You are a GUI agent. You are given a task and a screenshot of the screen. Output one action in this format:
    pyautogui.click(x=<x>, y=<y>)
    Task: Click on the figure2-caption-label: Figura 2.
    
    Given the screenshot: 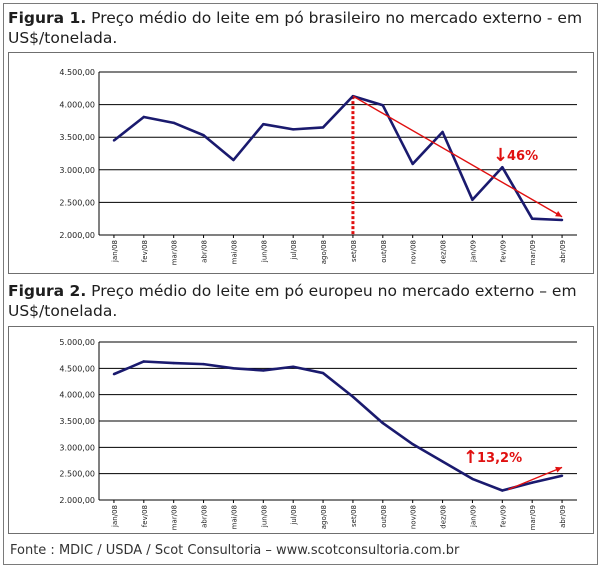 What is the action you would take?
    pyautogui.click(x=47, y=291)
    